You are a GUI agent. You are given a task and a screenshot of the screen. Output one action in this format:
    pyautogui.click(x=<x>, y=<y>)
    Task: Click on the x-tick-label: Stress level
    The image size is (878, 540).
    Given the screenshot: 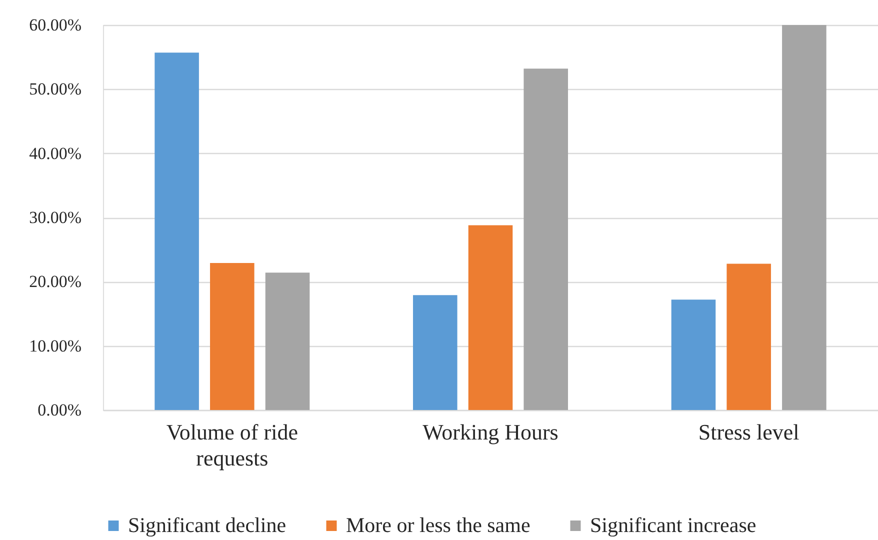 What is the action you would take?
    pyautogui.click(x=749, y=432)
    